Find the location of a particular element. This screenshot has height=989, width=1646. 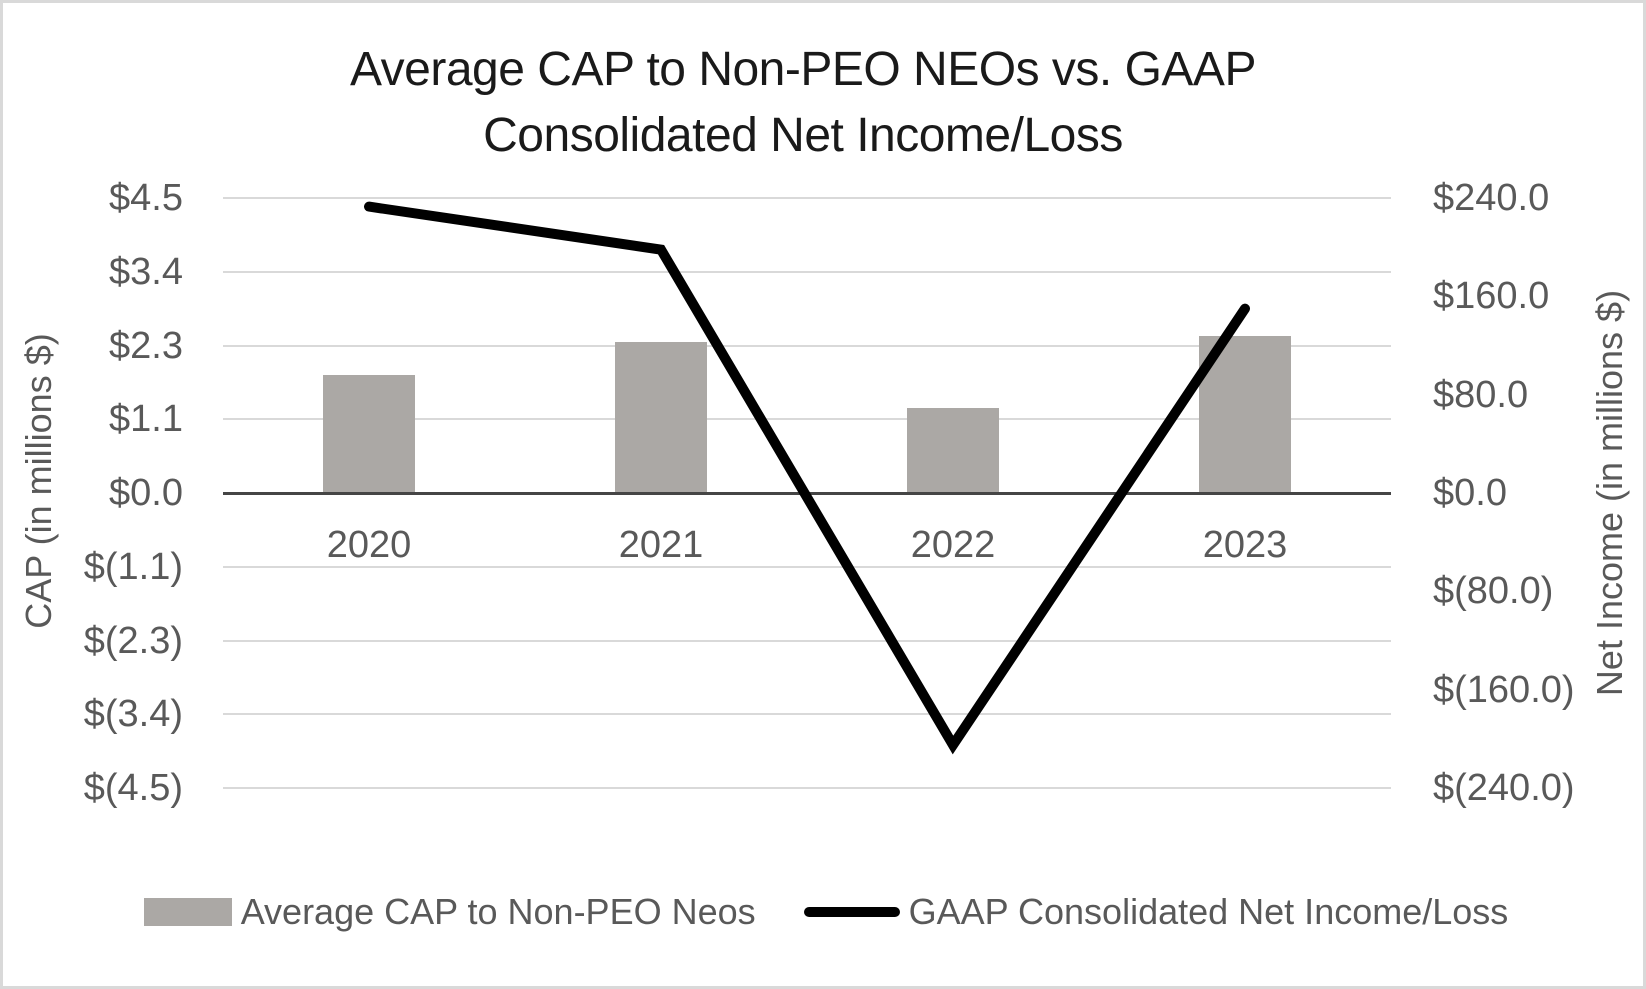

chart-title-line-2: Consolidated Net Income/Loss is located at coordinates (803, 135).